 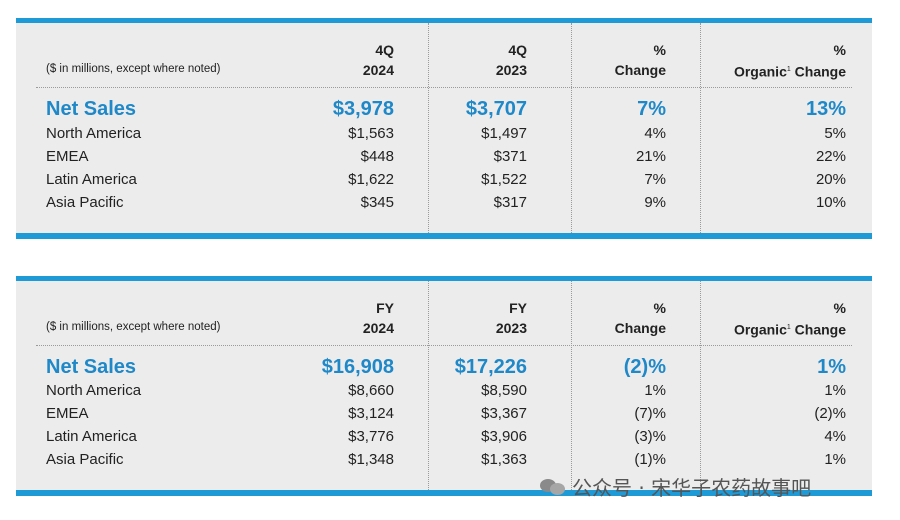 I want to click on watermark: 公众号 · 宋华子农药故事吧, so click(x=675, y=486).